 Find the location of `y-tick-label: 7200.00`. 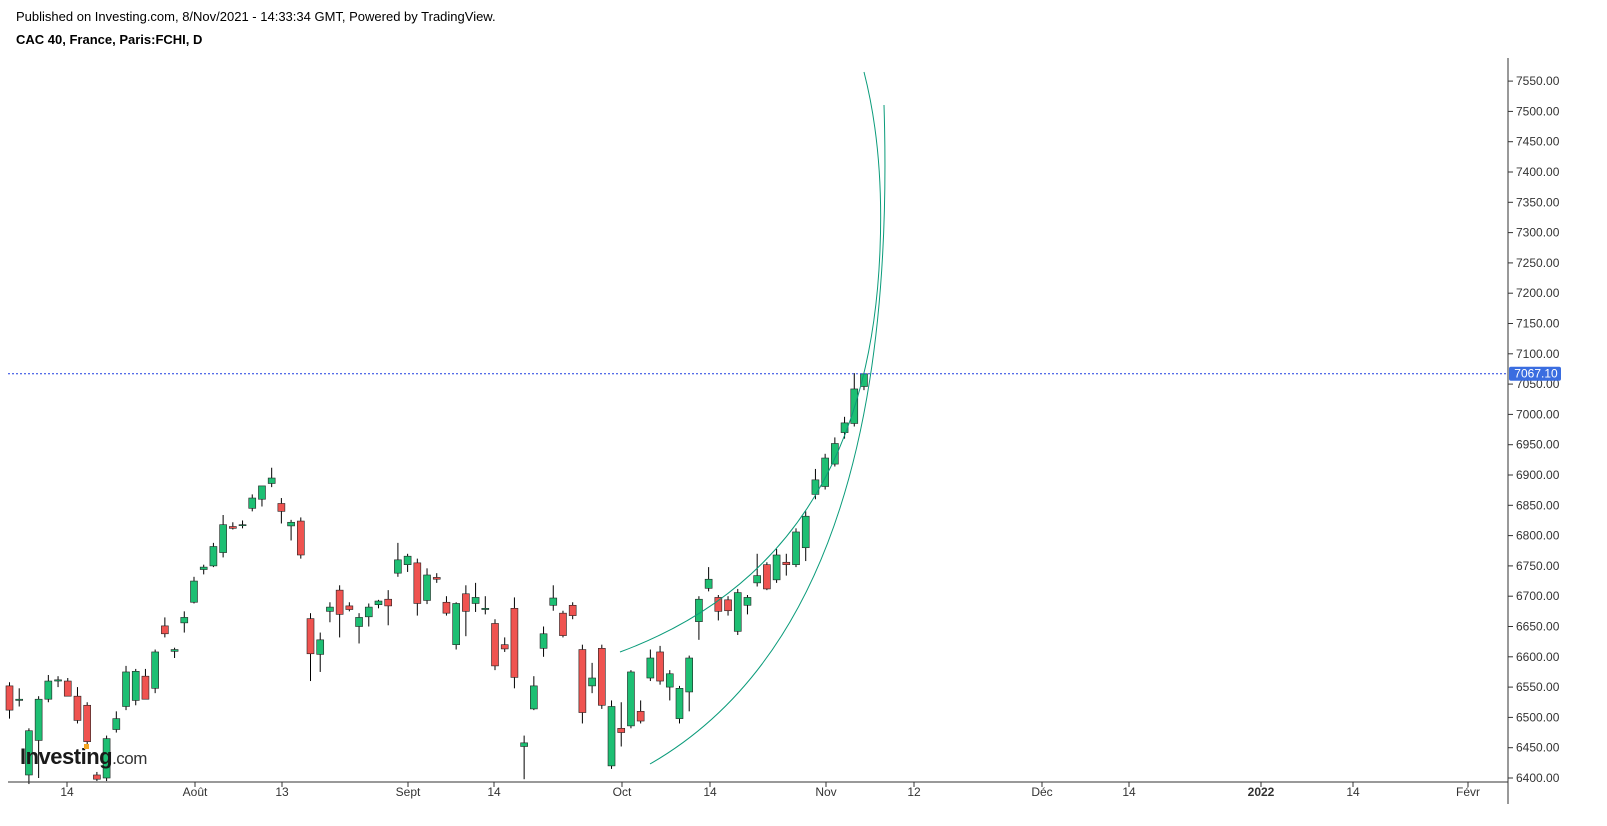

y-tick-label: 7200.00 is located at coordinates (1538, 293).